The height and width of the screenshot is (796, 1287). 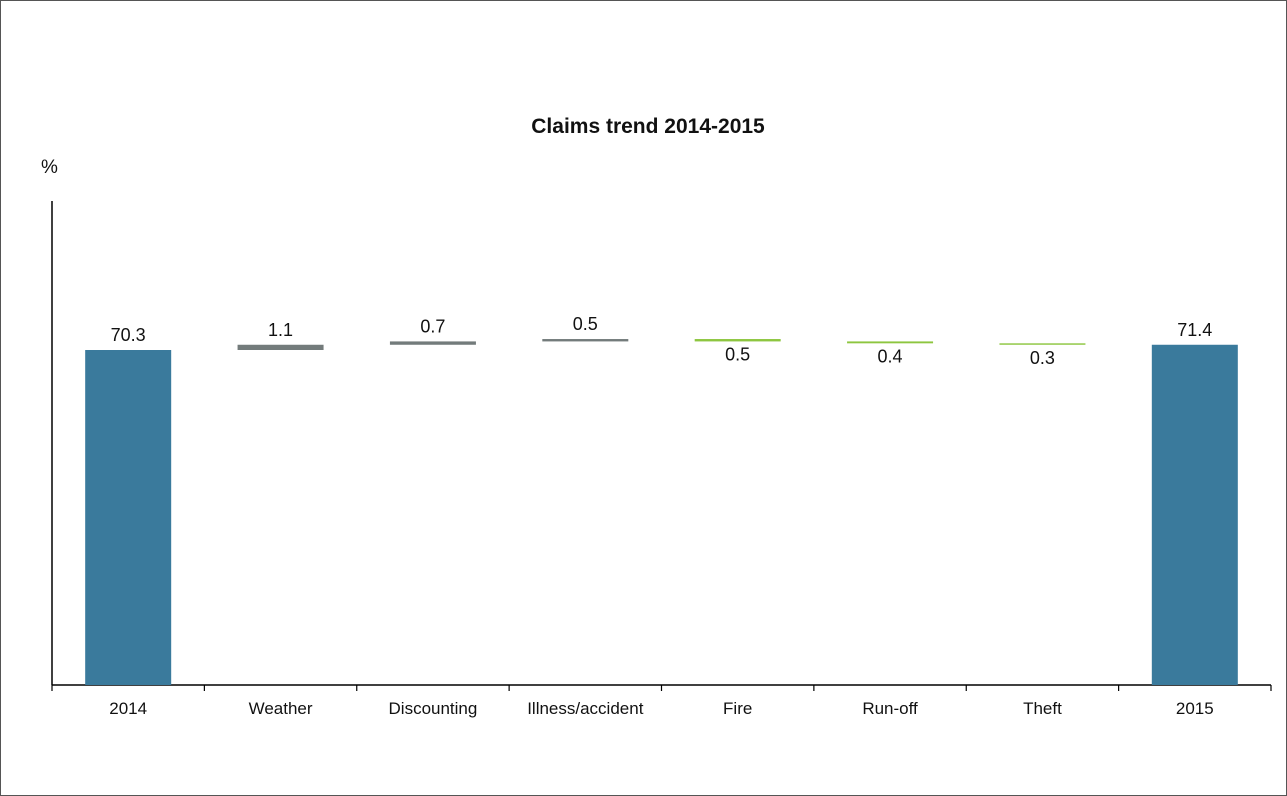 What do you see at coordinates (433, 708) in the screenshot?
I see `category-label-discounting: Discounting` at bounding box center [433, 708].